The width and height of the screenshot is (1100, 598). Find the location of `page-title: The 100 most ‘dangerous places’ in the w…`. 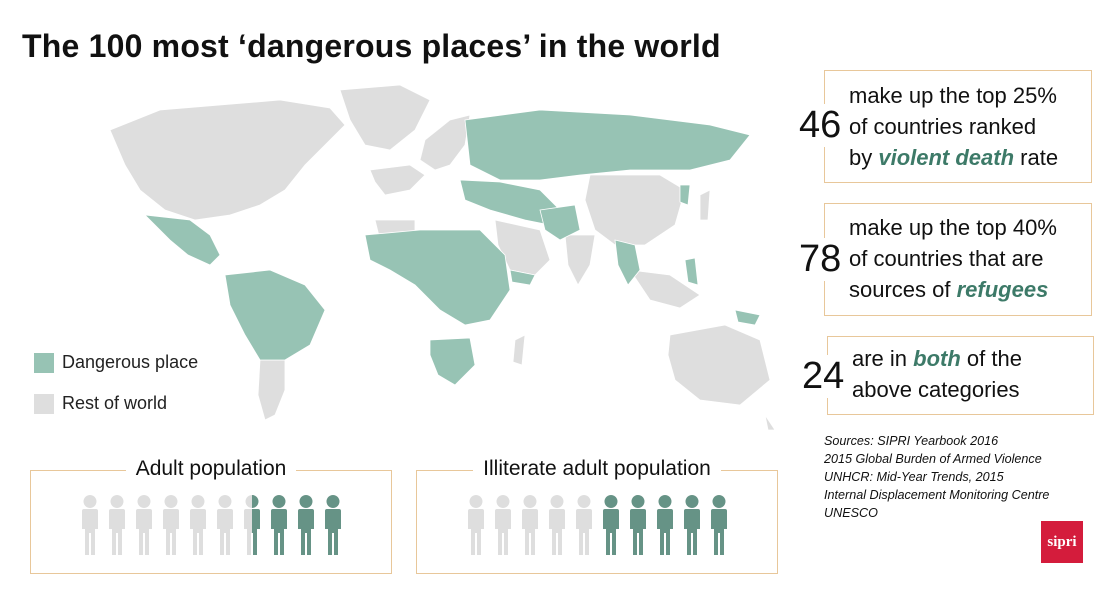

page-title: The 100 most ‘dangerous places’ in the w… is located at coordinates (371, 46).